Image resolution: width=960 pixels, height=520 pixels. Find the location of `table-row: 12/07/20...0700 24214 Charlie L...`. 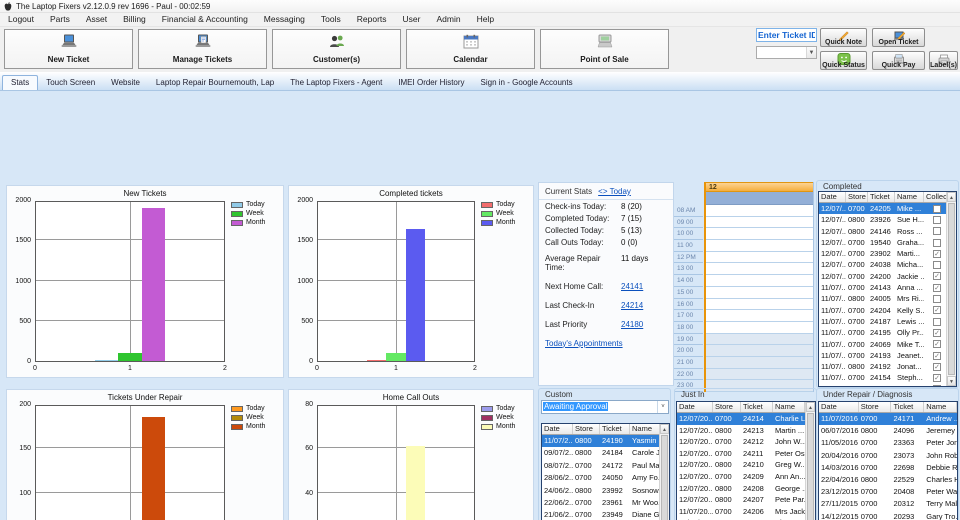

table-row: 12/07/20...0700 24214 Charlie L... is located at coordinates (746, 419).